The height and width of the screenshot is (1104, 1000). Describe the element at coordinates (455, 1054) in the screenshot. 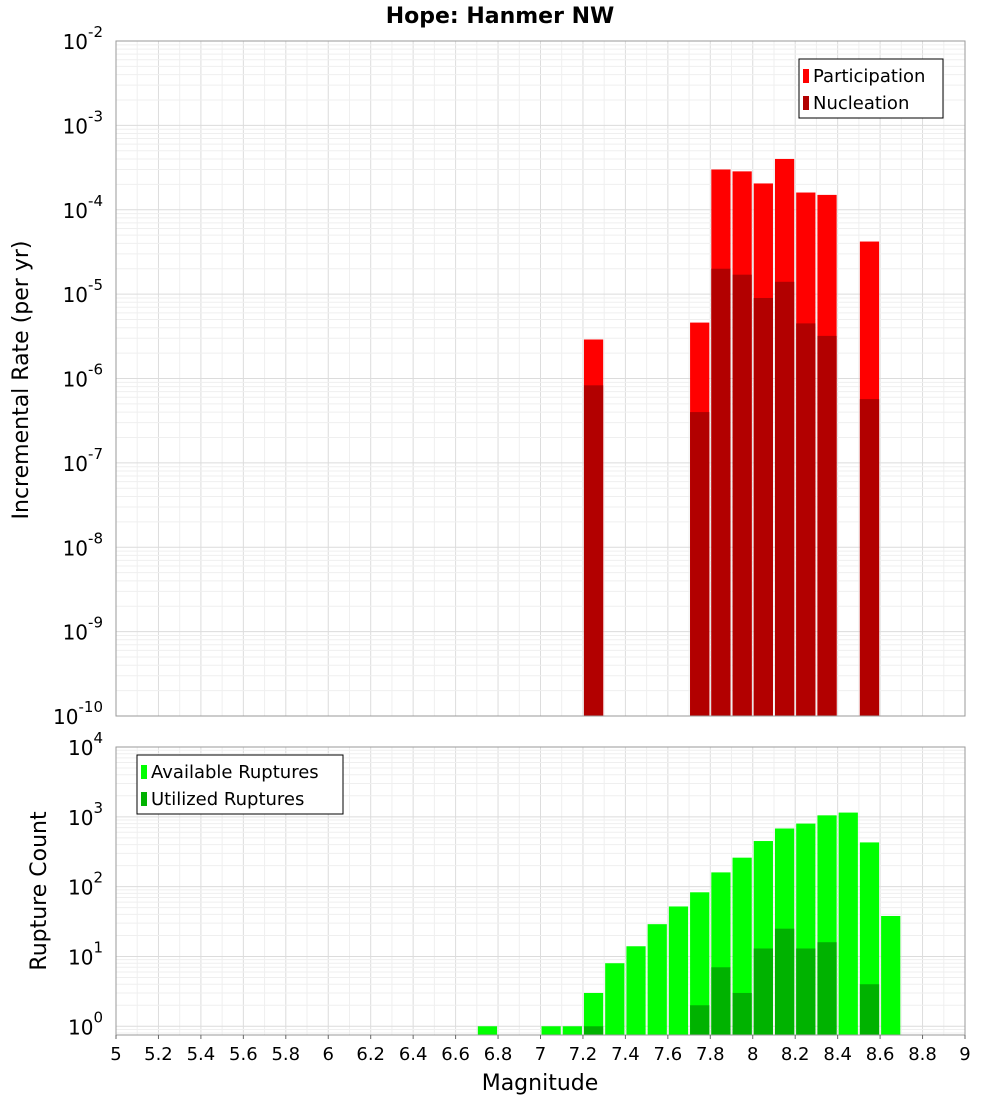

I see `x-tick-label: 6.6` at that location.